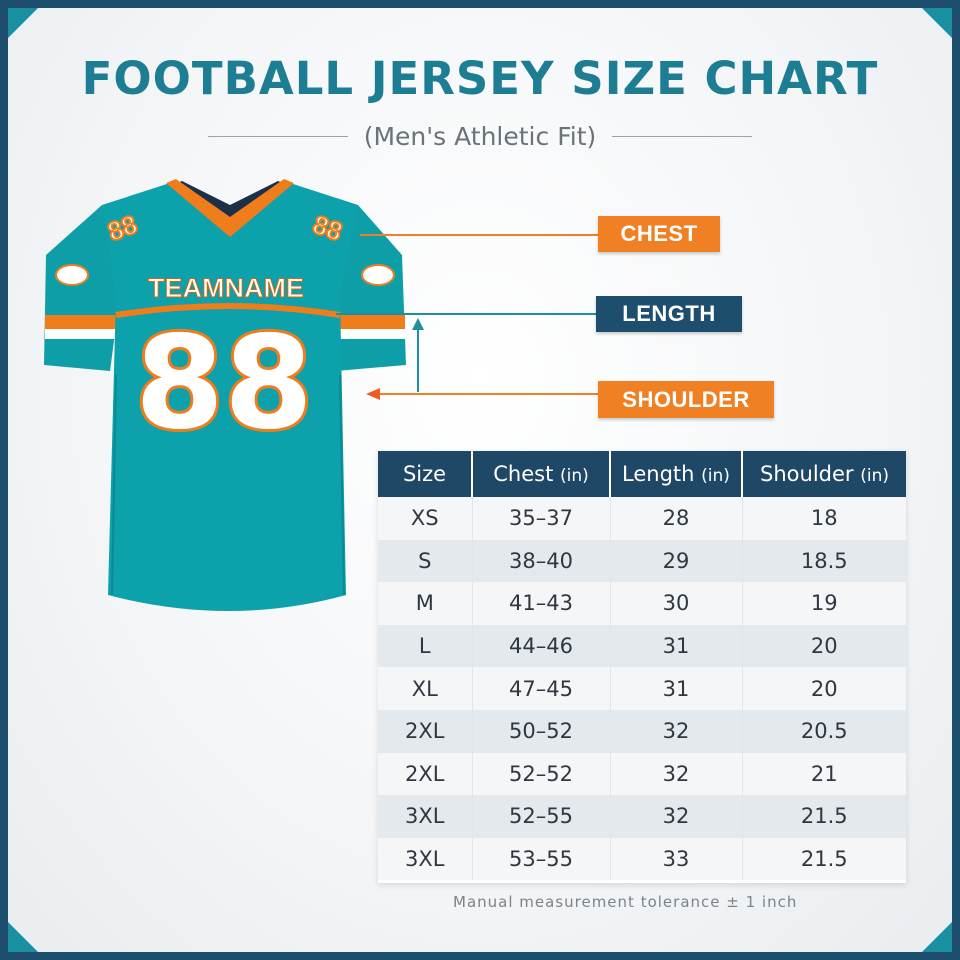 This screenshot has height=960, width=960. What do you see at coordinates (425, 646) in the screenshot?
I see `cell-size: L` at bounding box center [425, 646].